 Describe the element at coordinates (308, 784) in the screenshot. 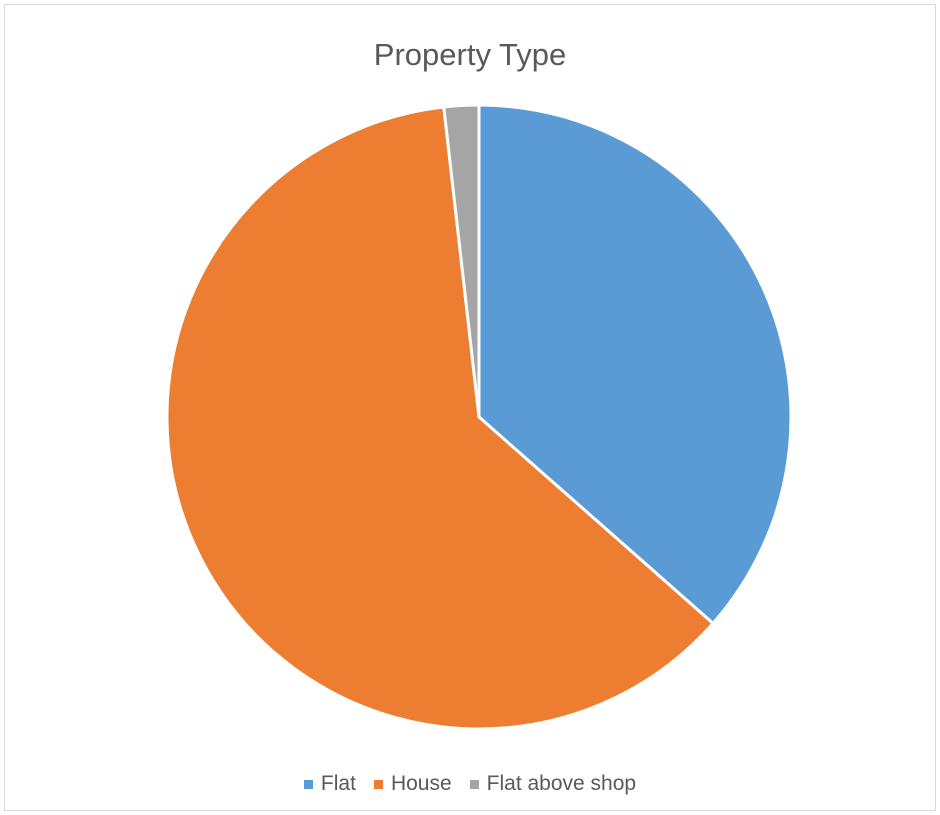

I see `legend-swatch-flat` at that location.